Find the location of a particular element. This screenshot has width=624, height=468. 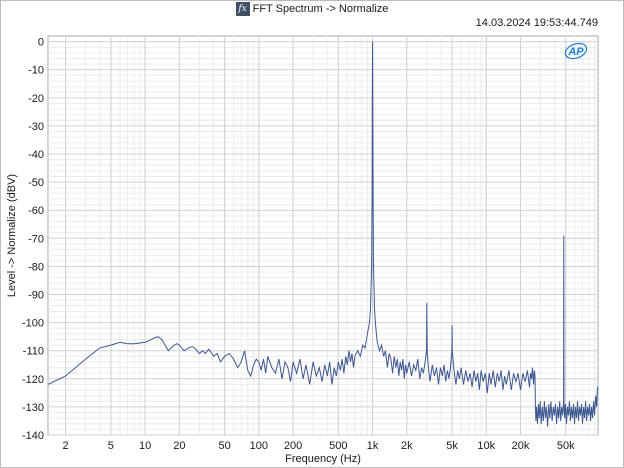

fx-icon: fx is located at coordinates (242, 9).